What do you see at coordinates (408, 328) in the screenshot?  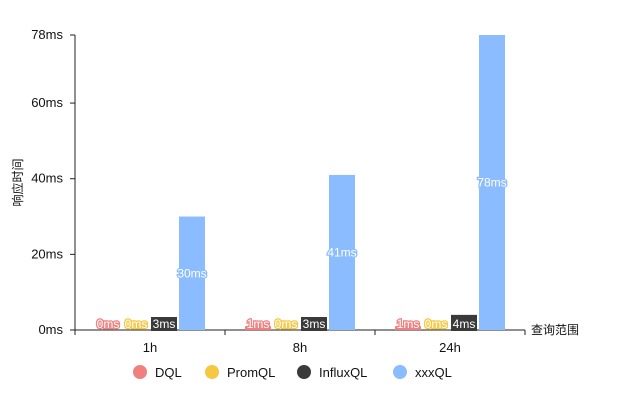 I see `bar-dql-24h` at bounding box center [408, 328].